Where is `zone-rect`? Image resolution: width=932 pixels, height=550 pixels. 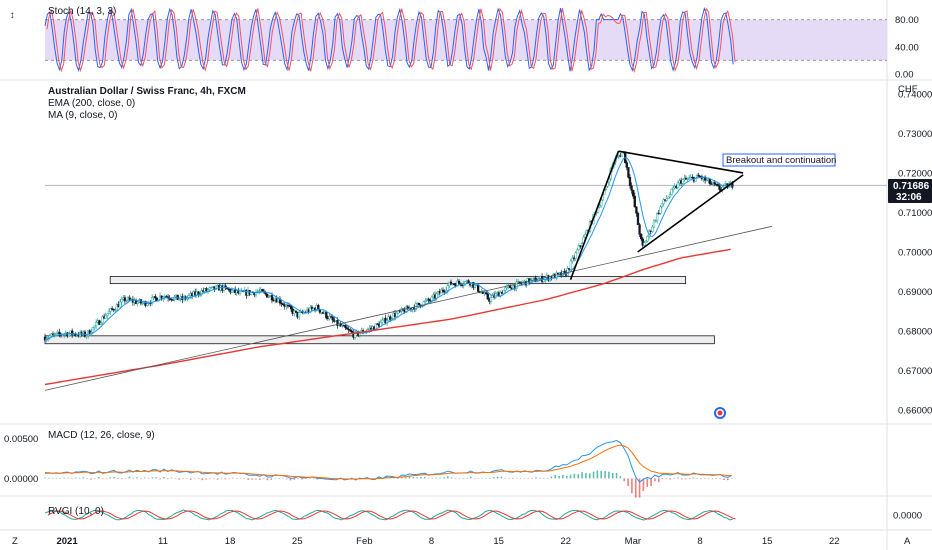
zone-rect is located at coordinates (398, 280).